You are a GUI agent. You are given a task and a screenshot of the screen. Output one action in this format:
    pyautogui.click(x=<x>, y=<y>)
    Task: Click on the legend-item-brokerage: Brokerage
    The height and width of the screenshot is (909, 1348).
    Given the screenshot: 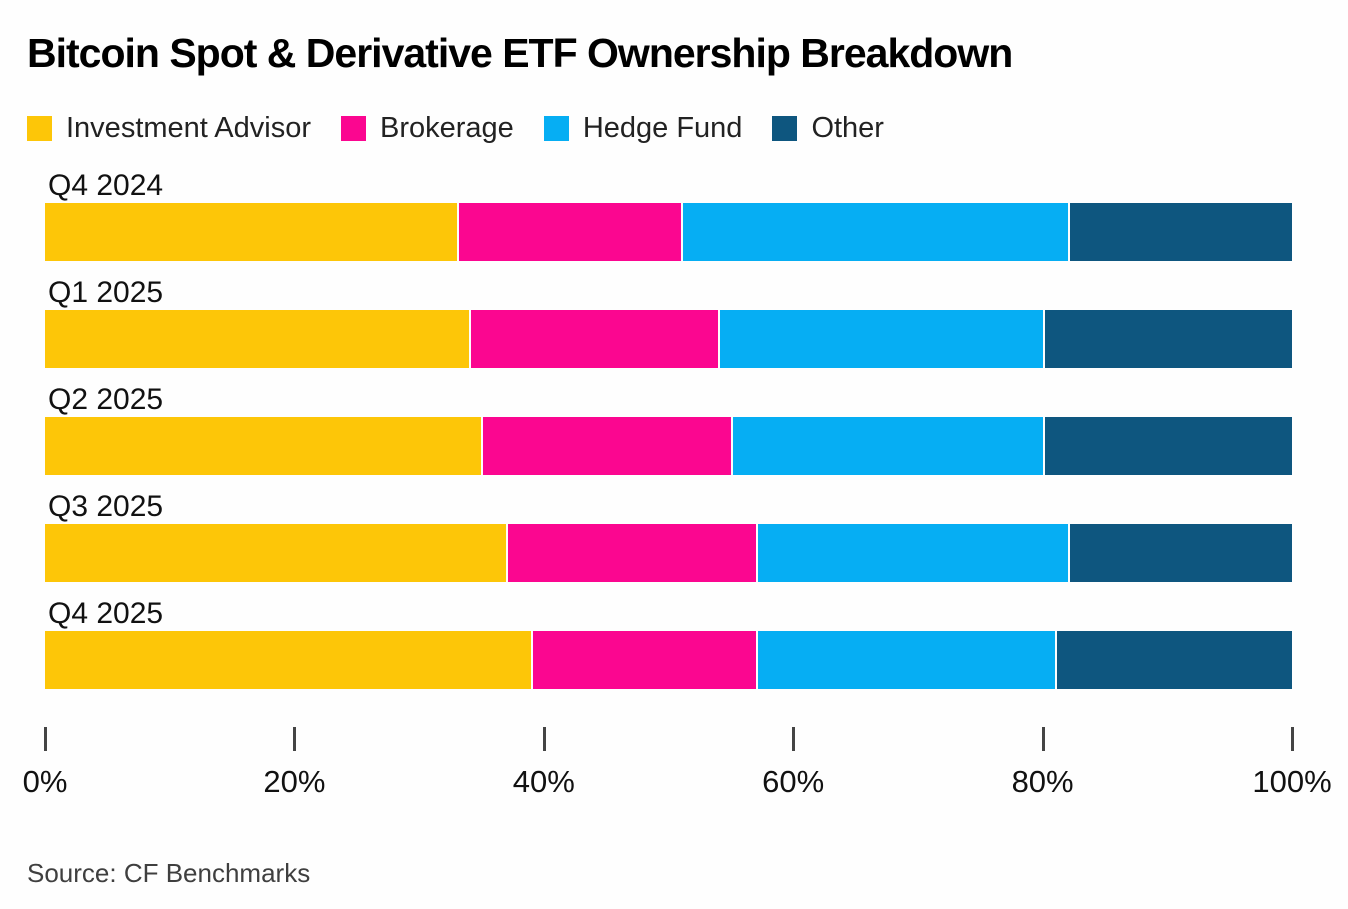 What is the action you would take?
    pyautogui.click(x=427, y=128)
    